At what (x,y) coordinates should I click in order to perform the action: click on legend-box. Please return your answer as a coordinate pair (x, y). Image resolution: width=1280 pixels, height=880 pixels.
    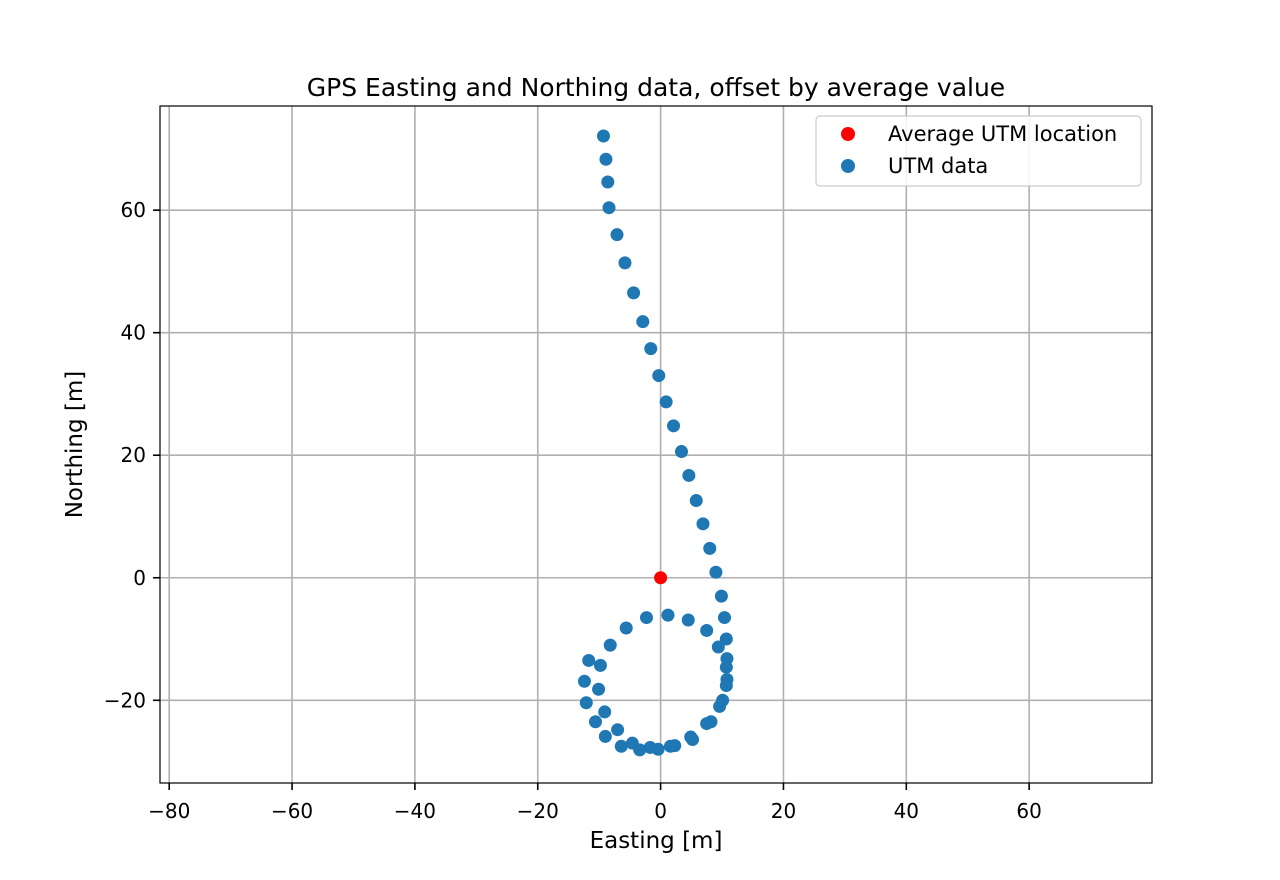
    Looking at the image, I should click on (978, 151).